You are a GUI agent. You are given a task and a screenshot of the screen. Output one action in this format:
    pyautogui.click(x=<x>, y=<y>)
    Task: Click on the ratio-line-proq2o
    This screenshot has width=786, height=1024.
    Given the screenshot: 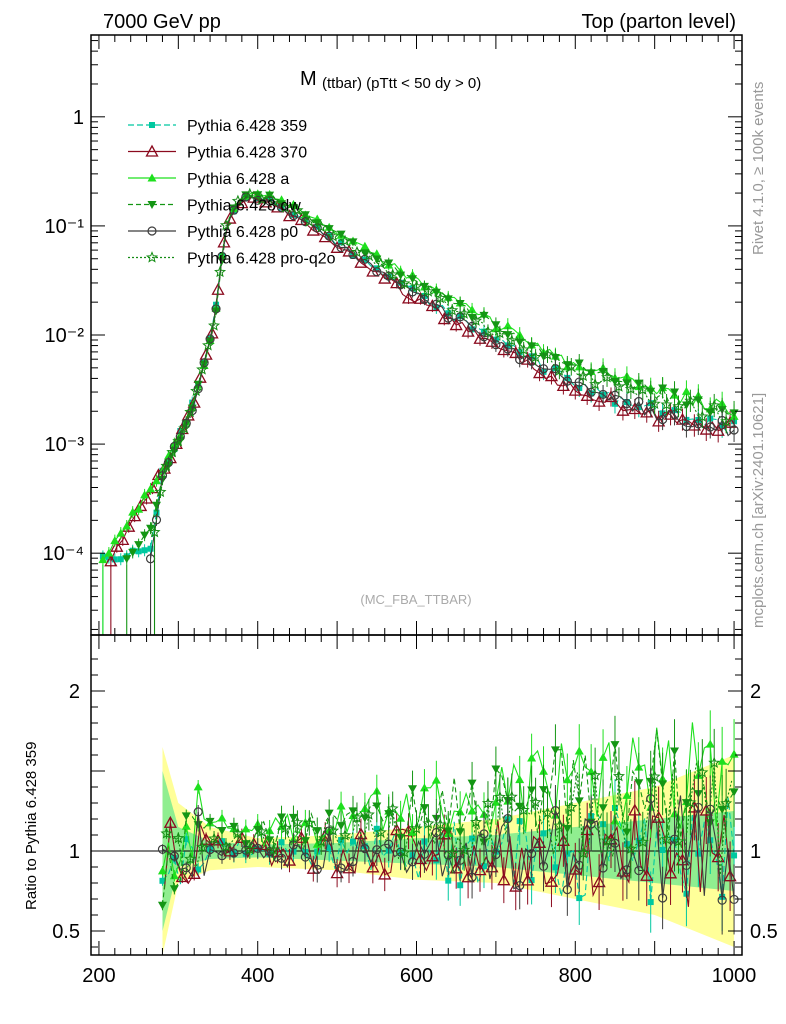 What is the action you would take?
    pyautogui.click(x=449, y=820)
    